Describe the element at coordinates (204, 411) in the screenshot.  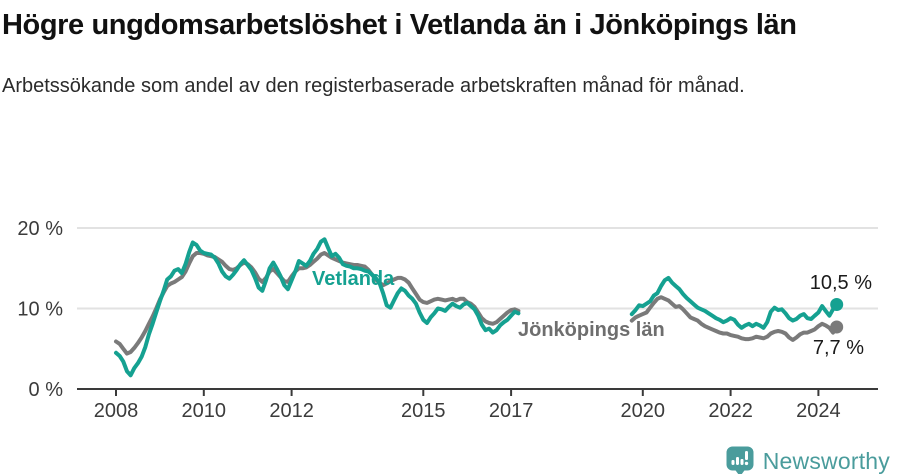
I see `x-tick-label-1: 2010` at that location.